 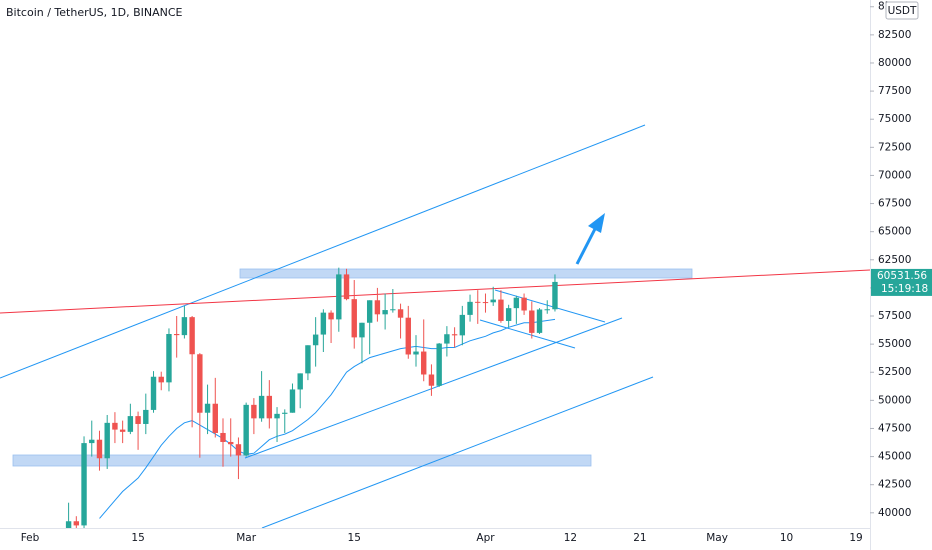 What do you see at coordinates (587, 244) in the screenshot?
I see `arrow-shaft` at bounding box center [587, 244].